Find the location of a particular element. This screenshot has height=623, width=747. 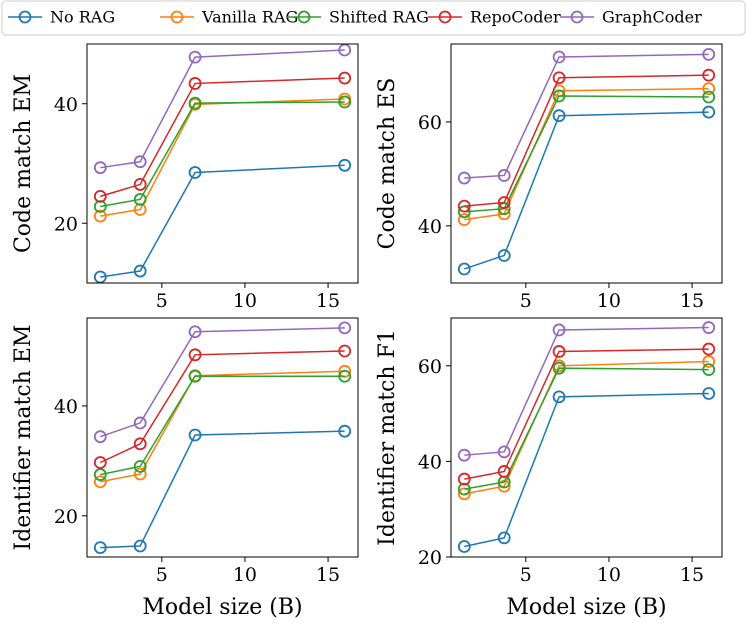

legend-item-shifted-rag: Shifted RAG is located at coordinates (358, 17).